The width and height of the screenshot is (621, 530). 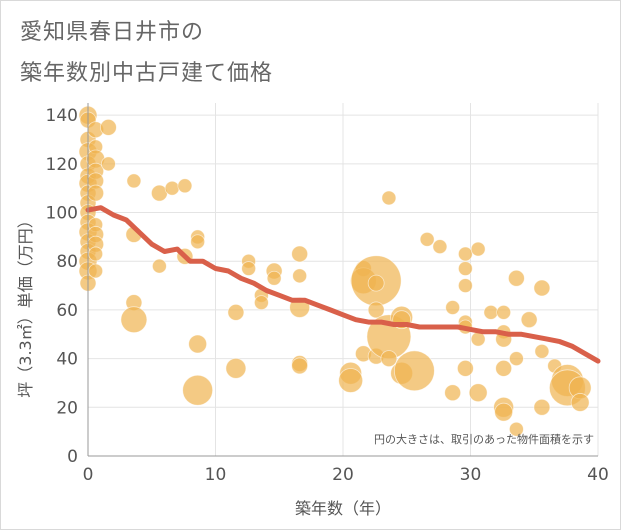 I want to click on x-tick-labels: 0 10 20 30 40, so click(x=346, y=475).